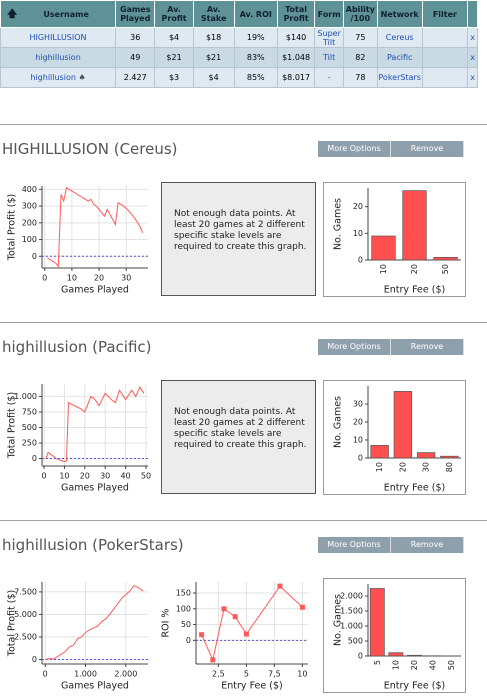 The height and width of the screenshot is (700, 487). I want to click on cell: -, so click(329, 77).